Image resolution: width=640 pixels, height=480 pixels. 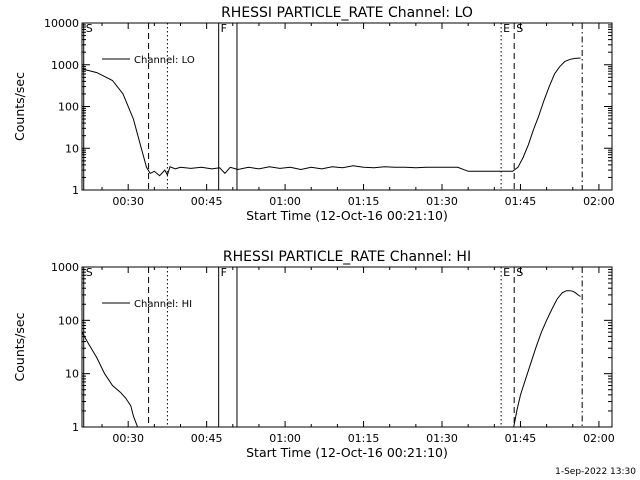 What do you see at coordinates (163, 304) in the screenshot?
I see `legend-label: Channel: HI` at bounding box center [163, 304].